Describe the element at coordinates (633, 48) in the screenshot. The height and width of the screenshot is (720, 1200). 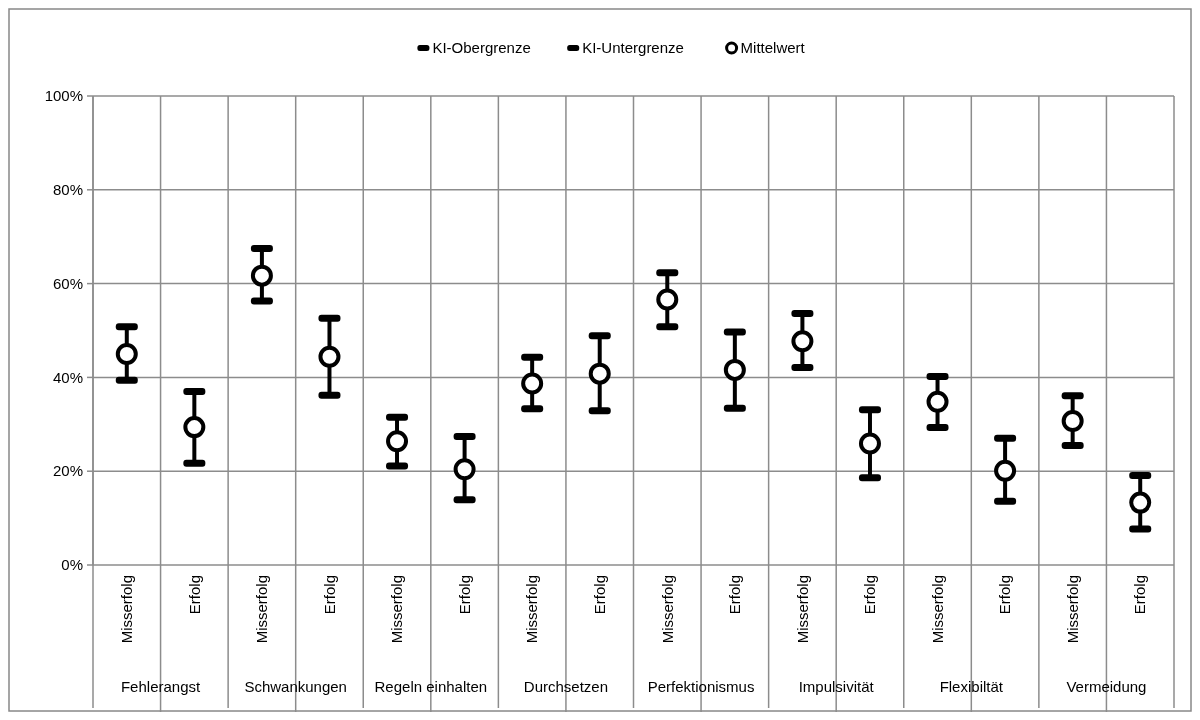
I see `legend-label: KI-Untergrenze` at that location.